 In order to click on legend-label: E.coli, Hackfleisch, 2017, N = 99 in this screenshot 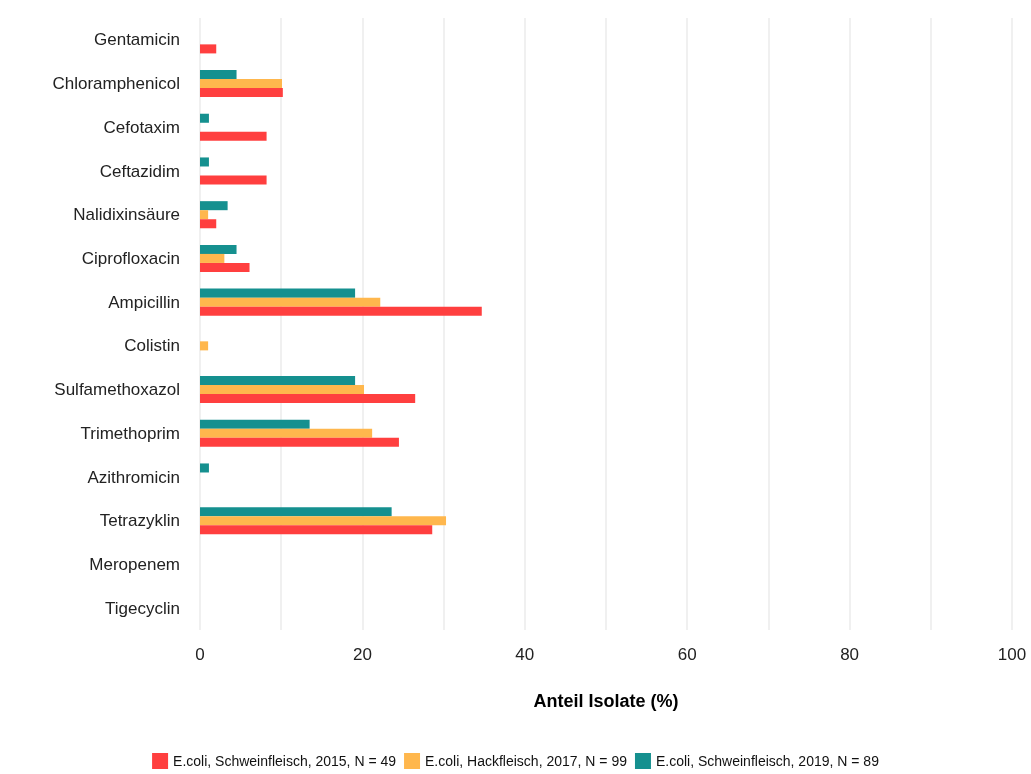, I will do `click(526, 761)`.